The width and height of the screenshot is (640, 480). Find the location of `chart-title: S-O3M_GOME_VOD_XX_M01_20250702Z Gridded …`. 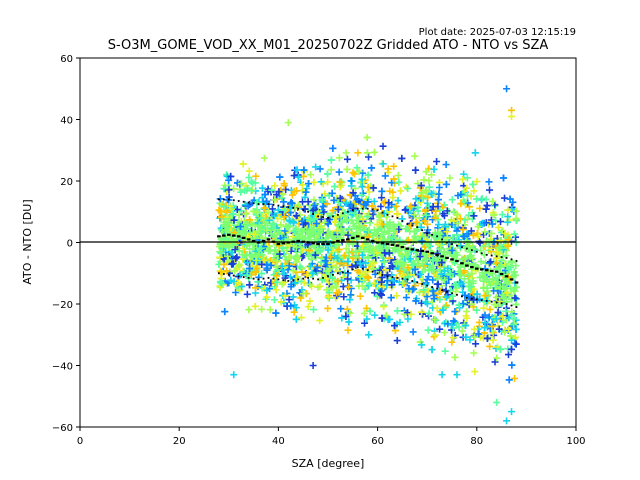

chart-title: S-O3M_GOME_VOD_XX_M01_20250702Z Gridded … is located at coordinates (328, 45).